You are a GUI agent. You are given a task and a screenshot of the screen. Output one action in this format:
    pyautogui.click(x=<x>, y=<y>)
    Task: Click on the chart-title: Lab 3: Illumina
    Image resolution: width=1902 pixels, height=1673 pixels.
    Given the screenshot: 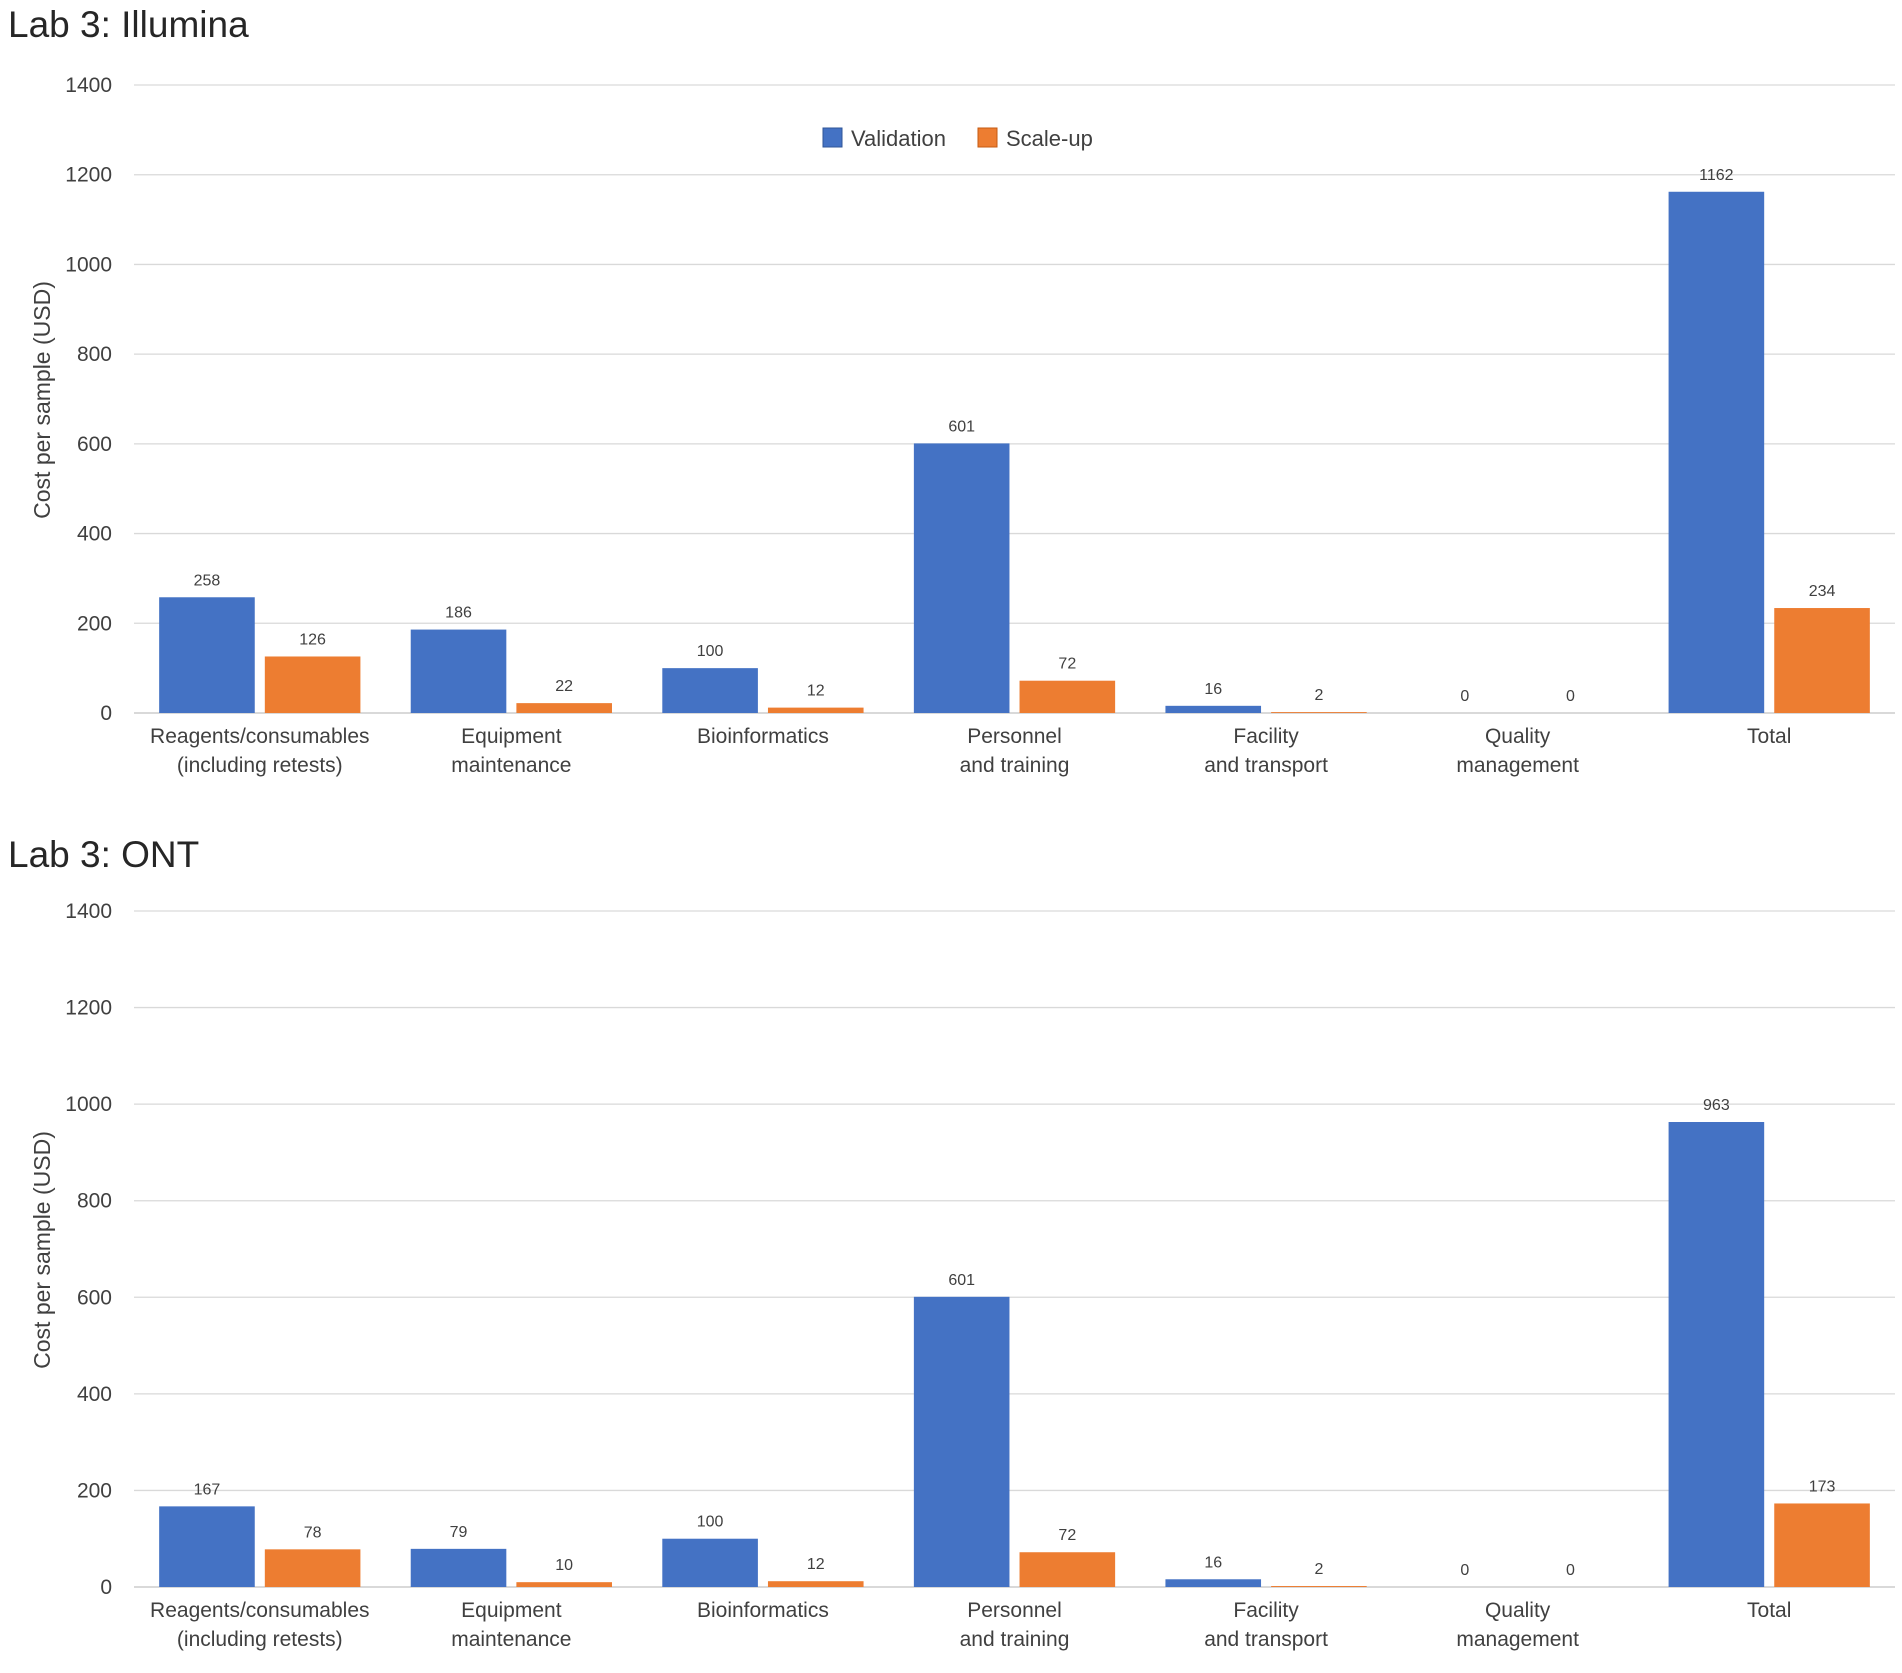 What is the action you would take?
    pyautogui.click(x=128, y=24)
    